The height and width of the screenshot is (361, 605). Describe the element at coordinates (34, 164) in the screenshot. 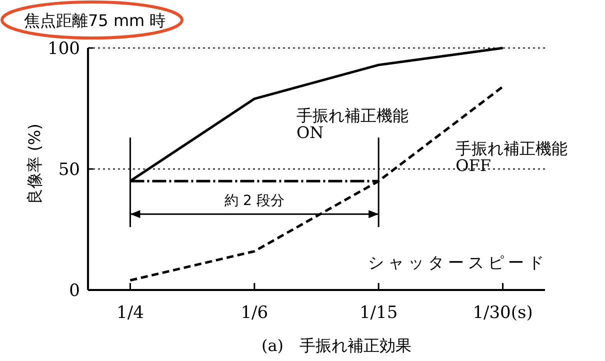

I see `y-axis-title: 良像率 (%)` at that location.